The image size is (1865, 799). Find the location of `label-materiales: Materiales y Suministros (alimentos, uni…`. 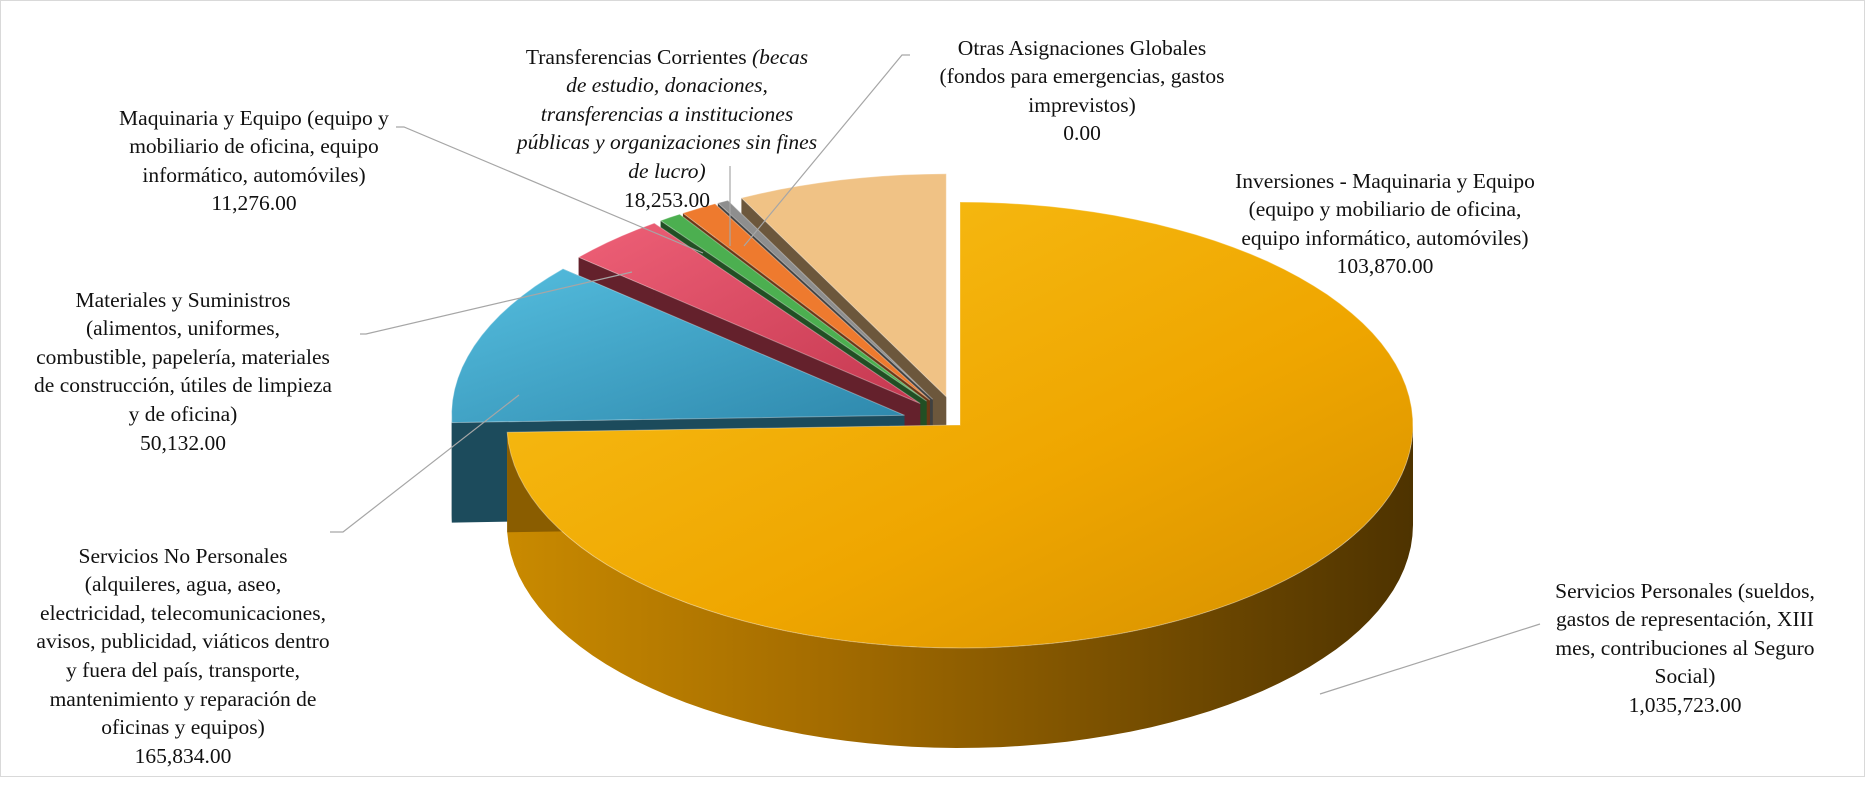

label-materiales: Materiales y Suministros (alimentos, uni… is located at coordinates (183, 371).